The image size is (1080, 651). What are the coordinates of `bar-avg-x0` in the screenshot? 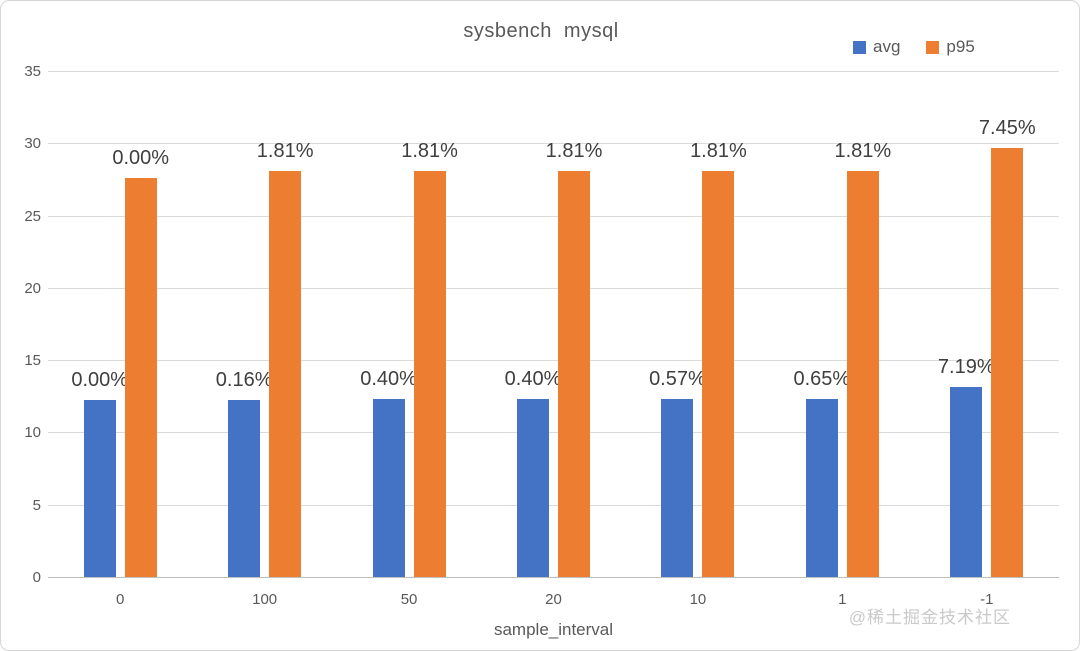 It's located at (99, 488).